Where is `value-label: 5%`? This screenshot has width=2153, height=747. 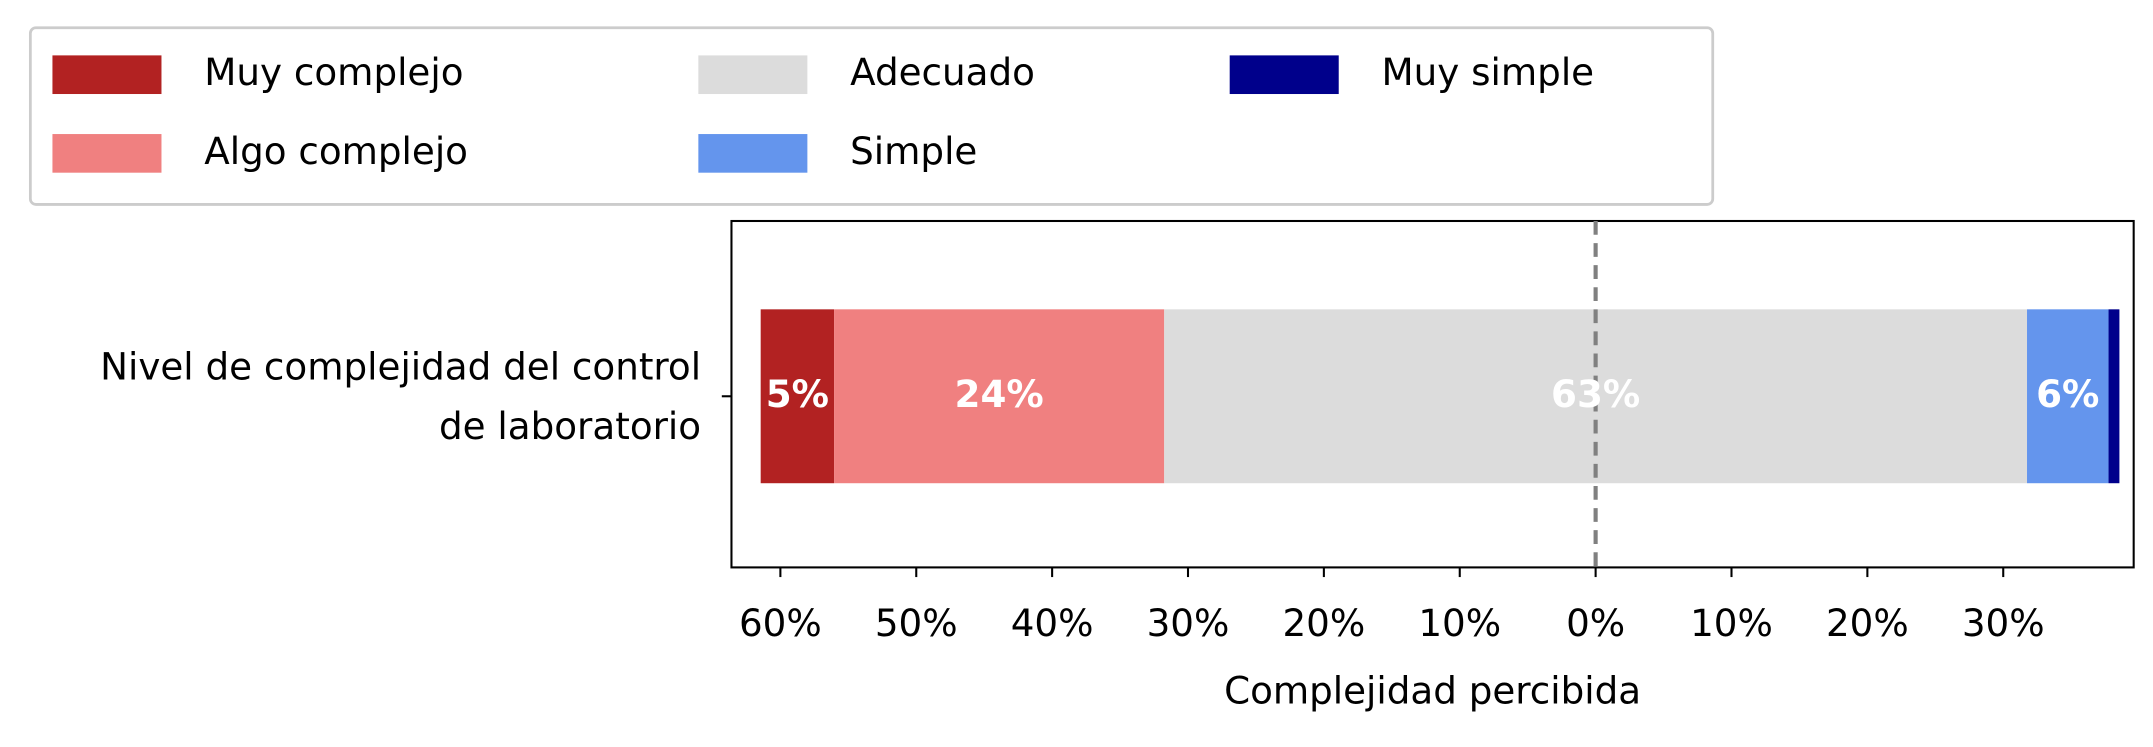
value-label: 5% is located at coordinates (797, 394).